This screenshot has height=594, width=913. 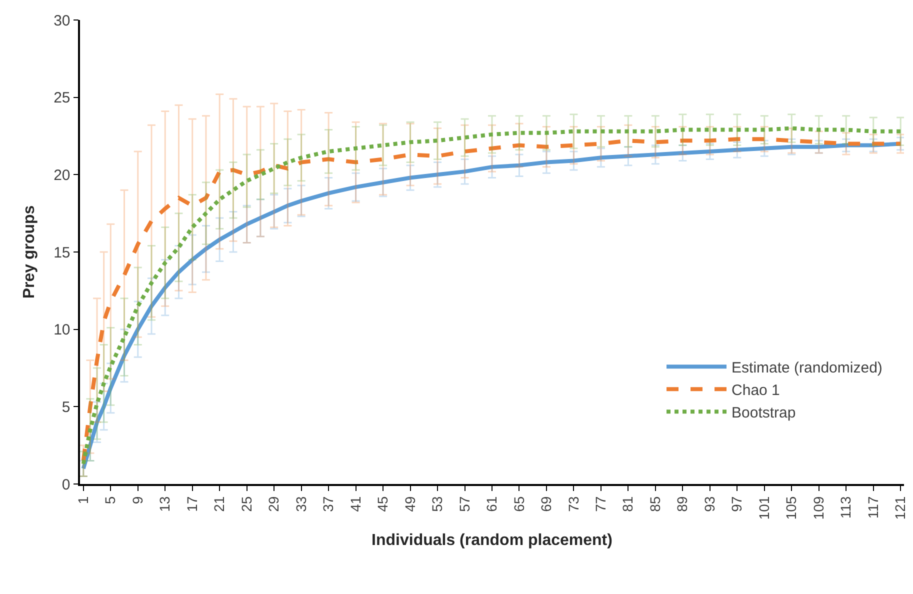 What do you see at coordinates (791, 508) in the screenshot?
I see `x-tick-label: 105` at bounding box center [791, 508].